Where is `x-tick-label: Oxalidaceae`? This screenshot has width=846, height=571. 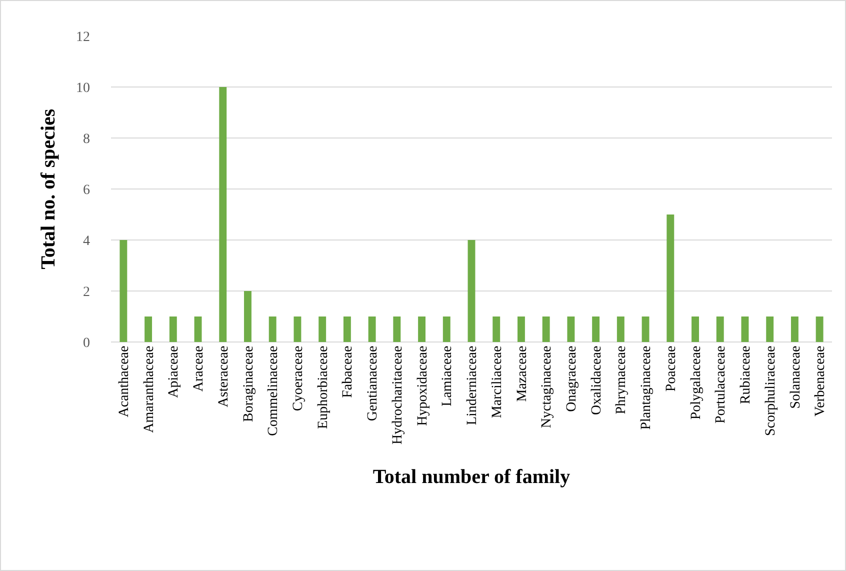
x-tick-label: Oxalidaceae is located at coordinates (596, 380).